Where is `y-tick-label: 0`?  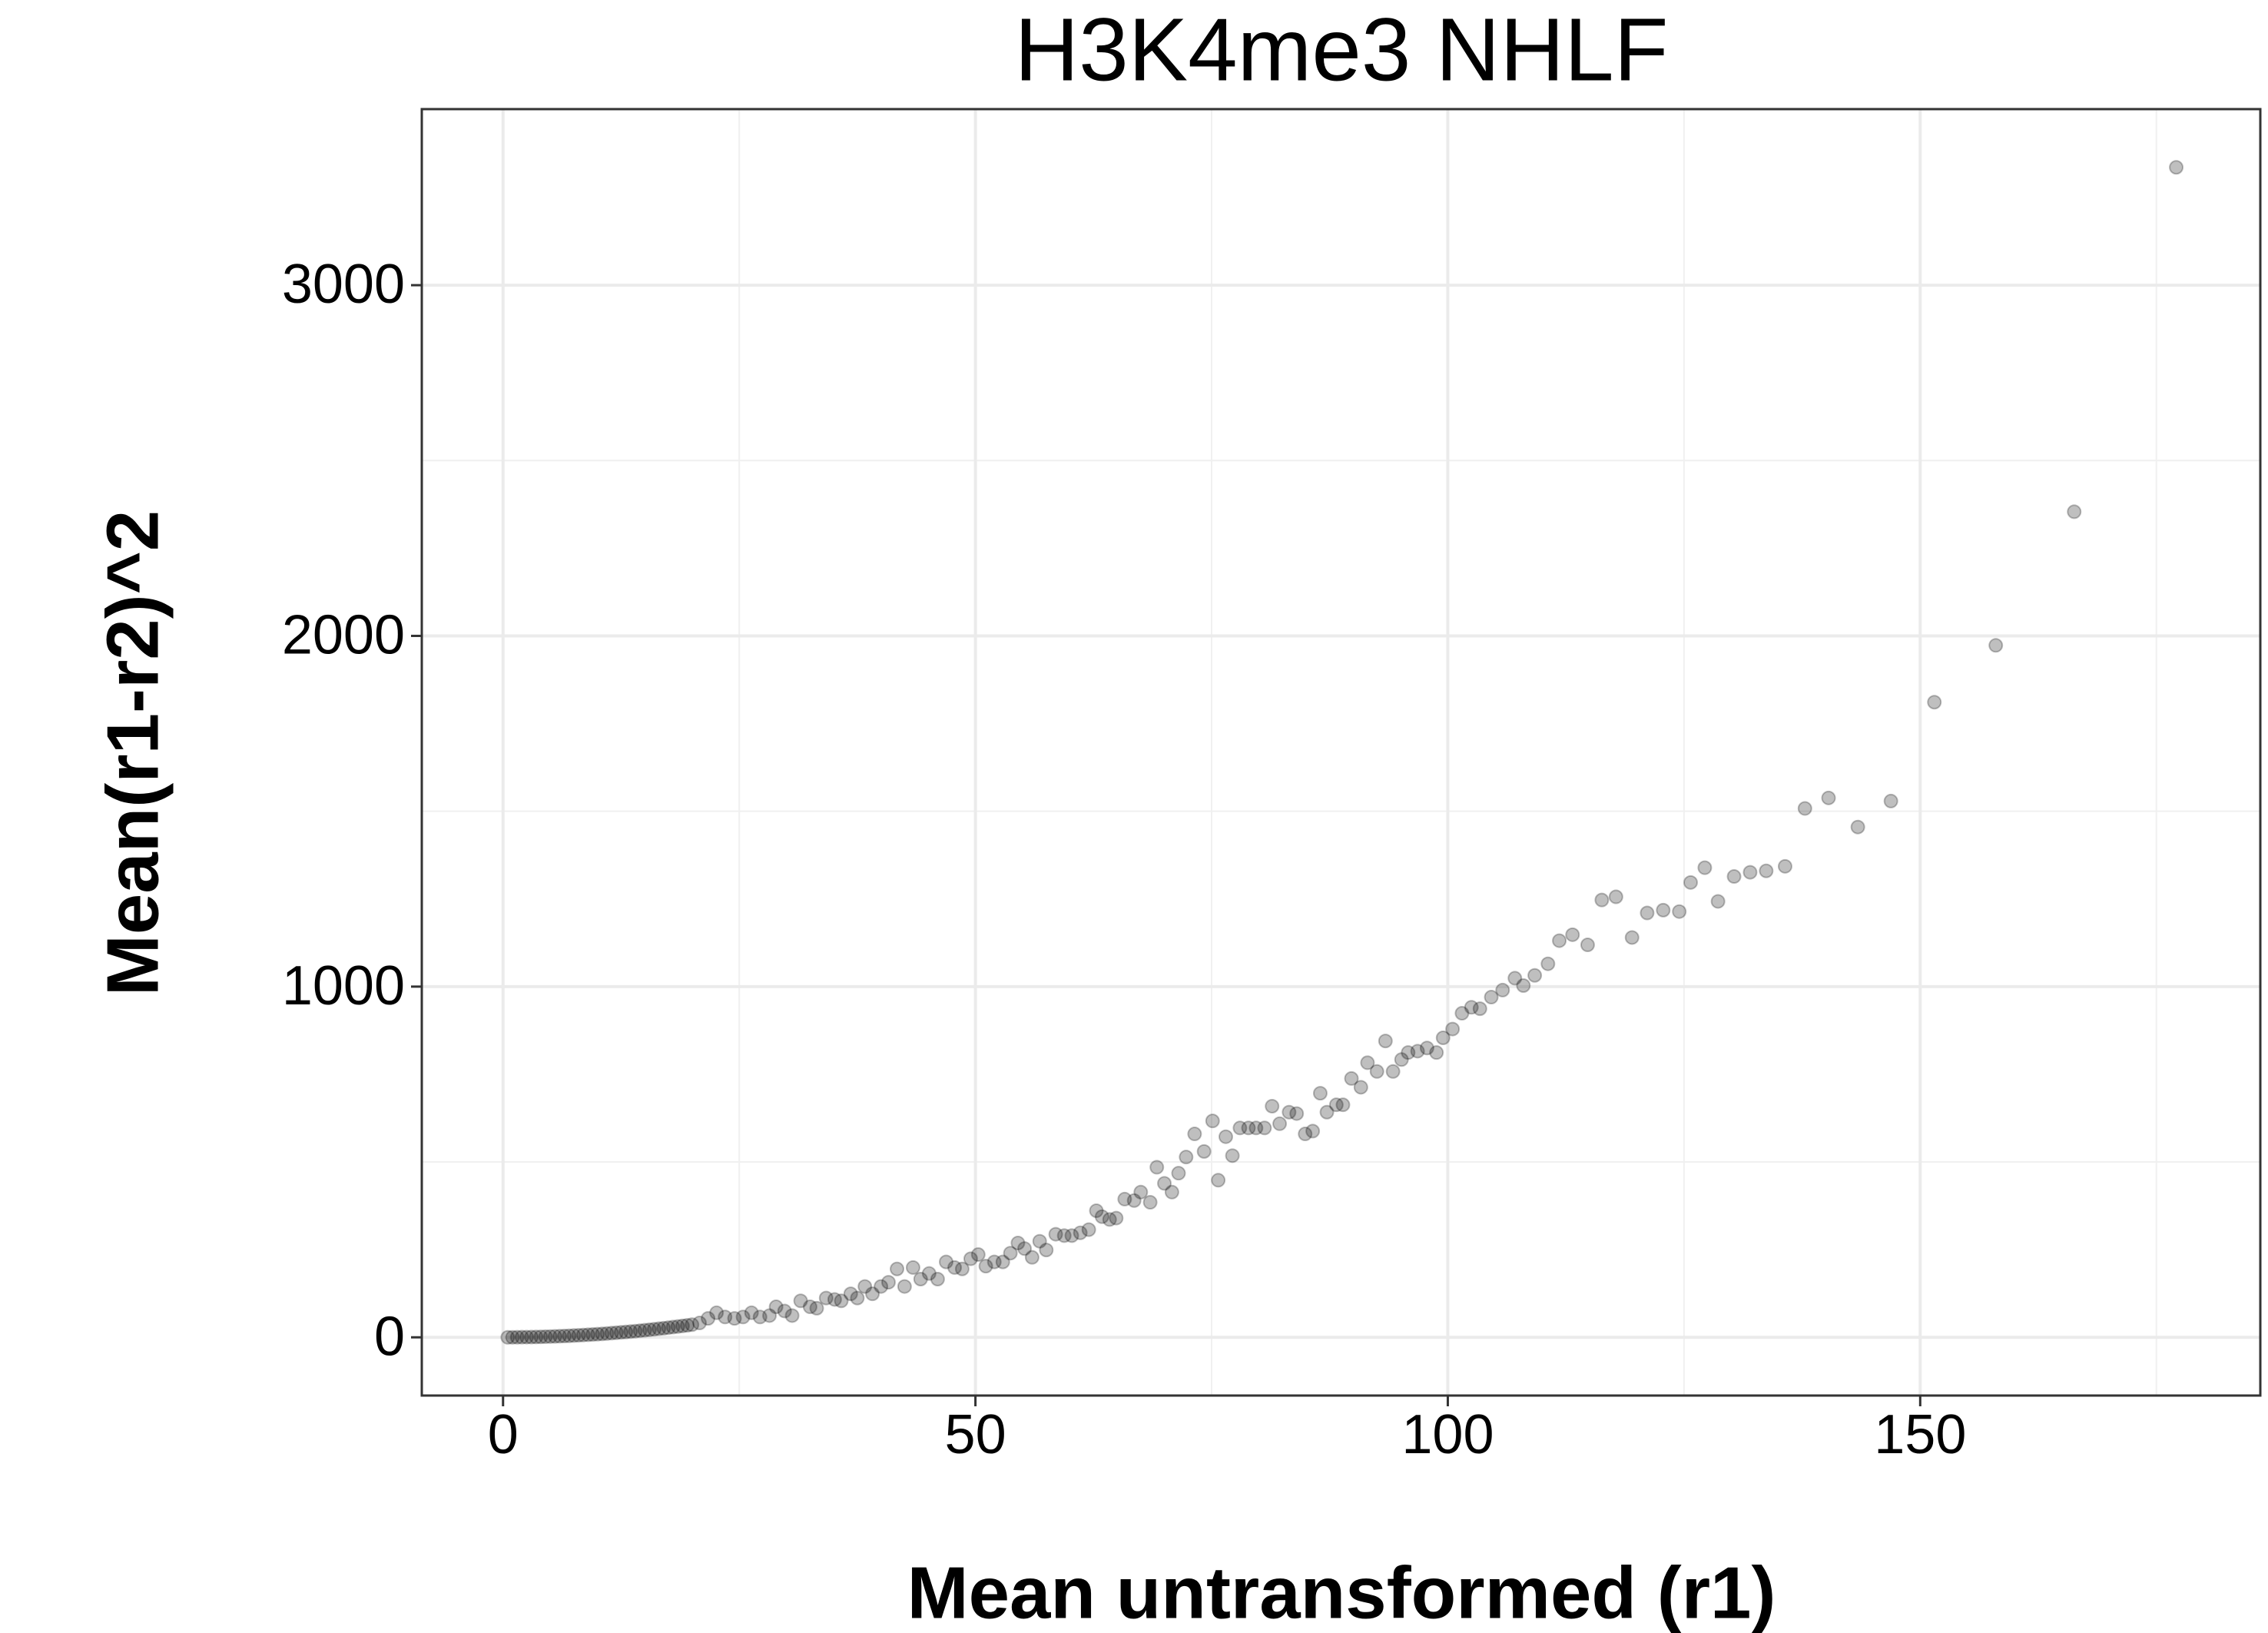 y-tick-label: 0 is located at coordinates (389, 1337).